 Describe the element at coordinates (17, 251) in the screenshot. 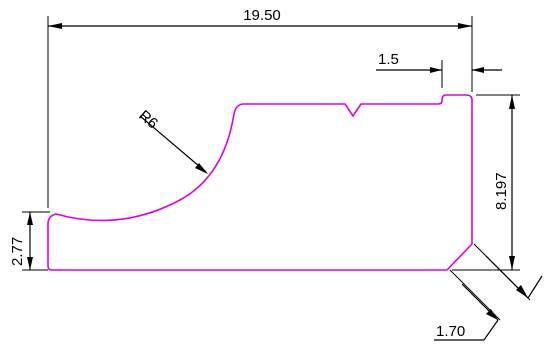

I see `left-height-label: 2.77` at that location.